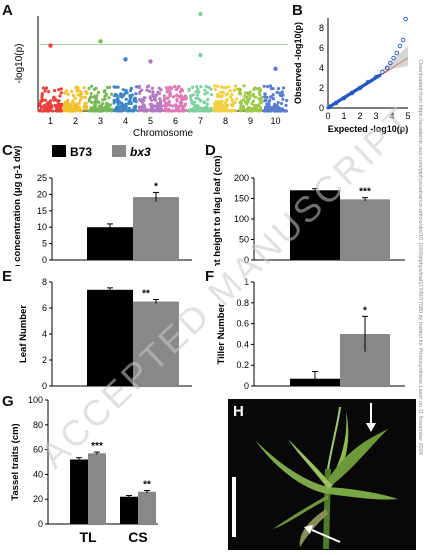 The height and width of the screenshot is (555, 424). What do you see at coordinates (44, 244) in the screenshot?
I see `y-tick-label: 5` at bounding box center [44, 244].